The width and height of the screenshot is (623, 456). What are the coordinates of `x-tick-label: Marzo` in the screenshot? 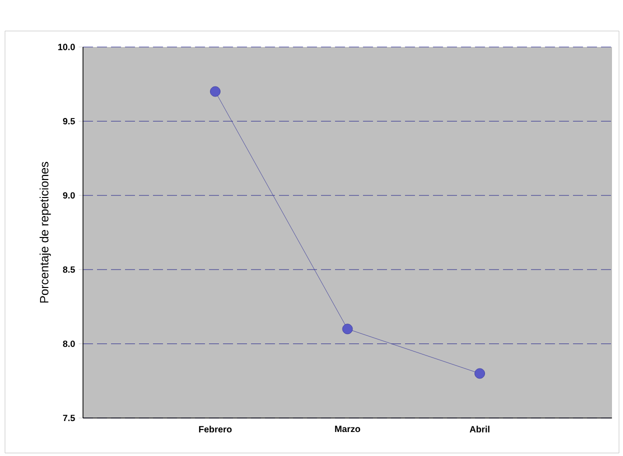 It's located at (347, 429).